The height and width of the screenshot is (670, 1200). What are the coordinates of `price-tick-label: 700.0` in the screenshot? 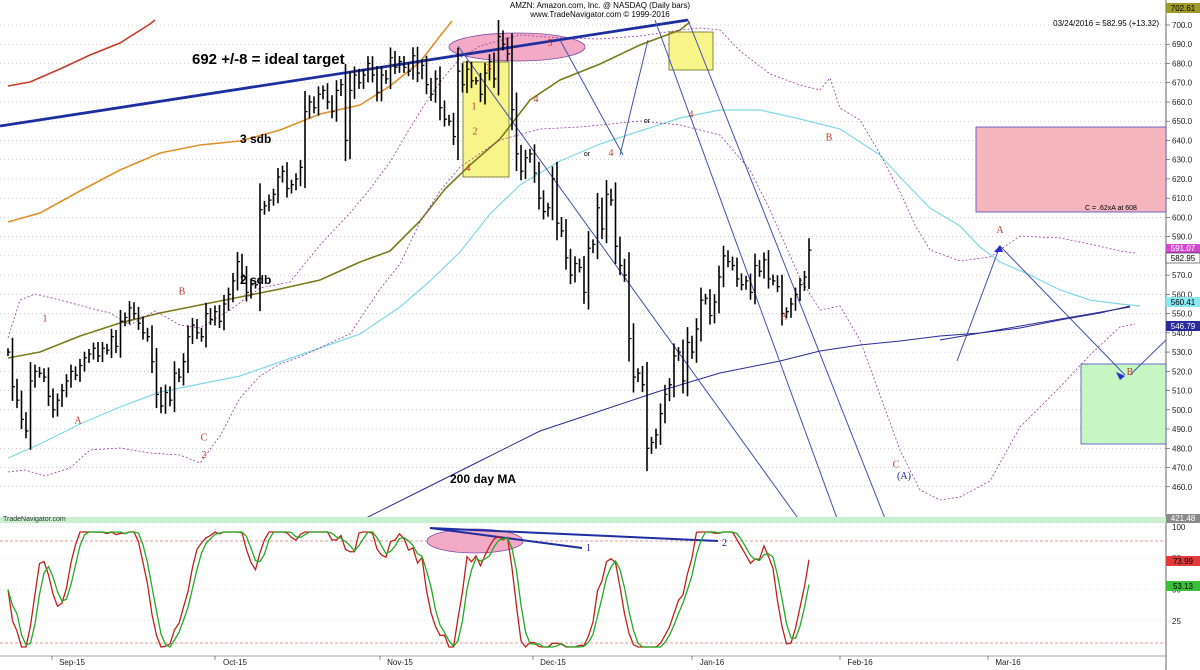 It's located at (1182, 25).